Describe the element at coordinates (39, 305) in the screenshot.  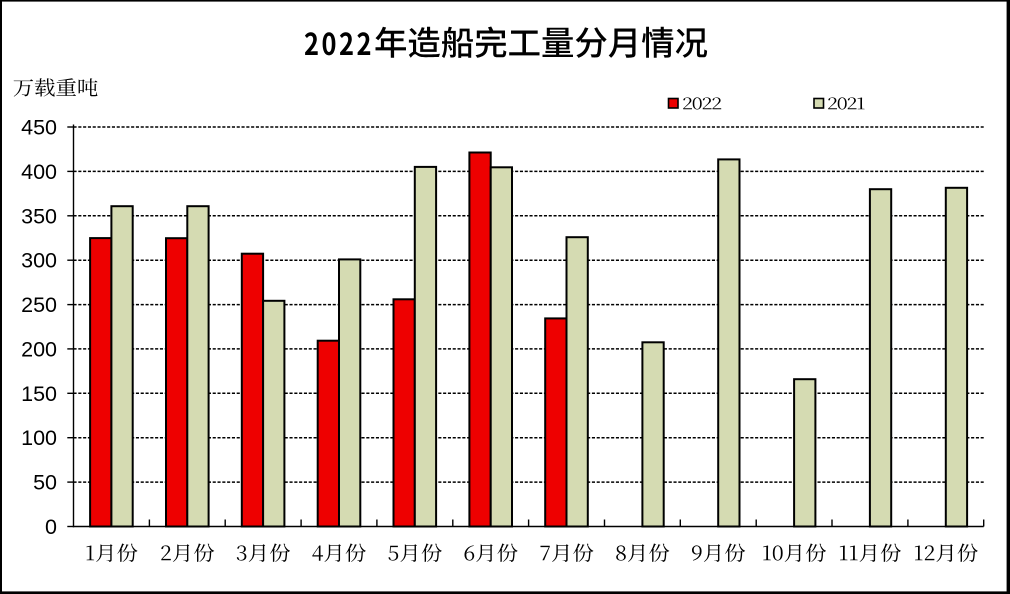
I see `svg-text: 250` at that location.